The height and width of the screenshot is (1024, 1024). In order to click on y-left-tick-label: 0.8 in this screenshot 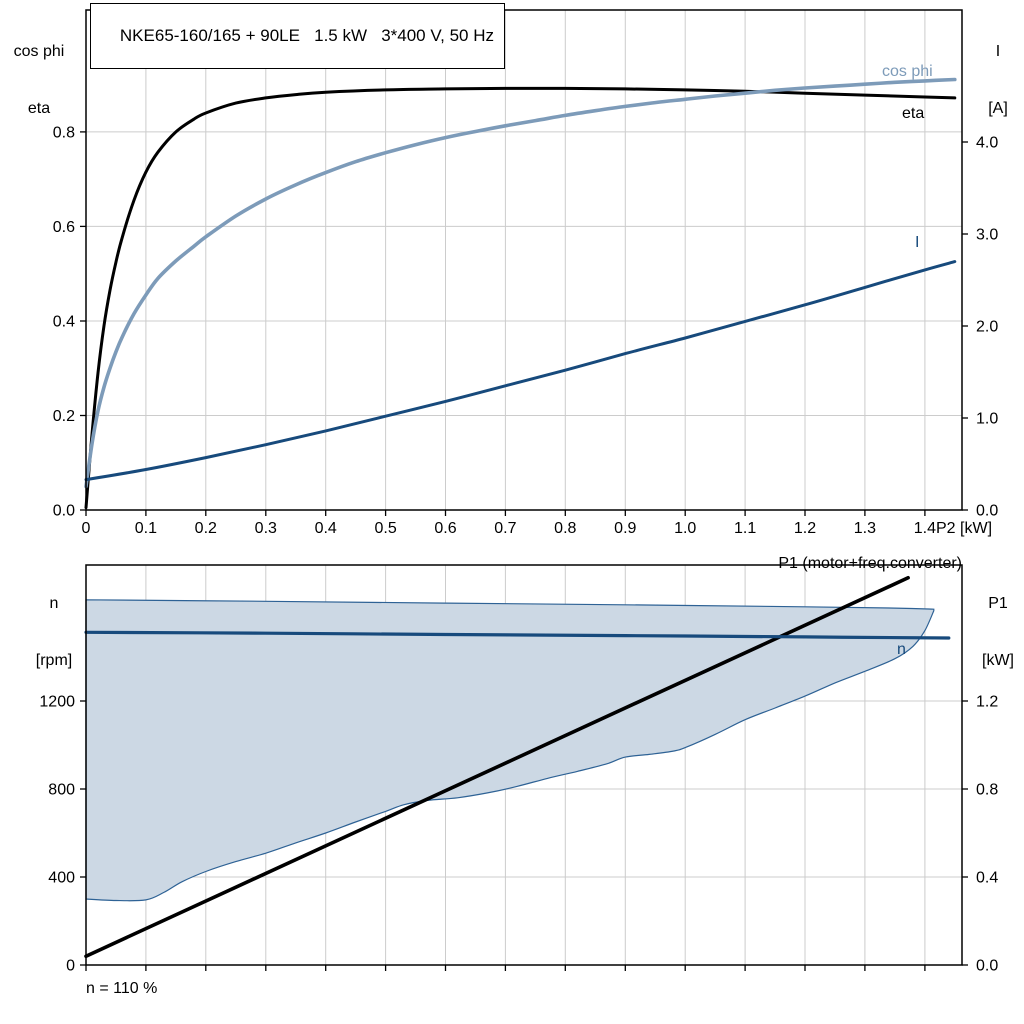, I will do `click(64, 132)`.